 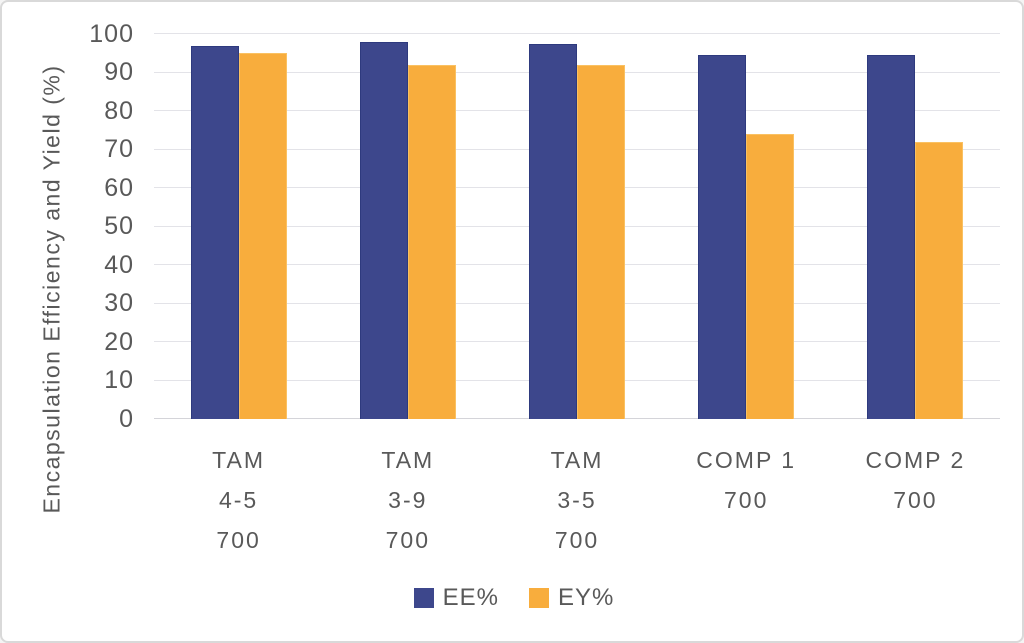 What do you see at coordinates (119, 149) in the screenshot?
I see `y-tick-label: 70` at bounding box center [119, 149].